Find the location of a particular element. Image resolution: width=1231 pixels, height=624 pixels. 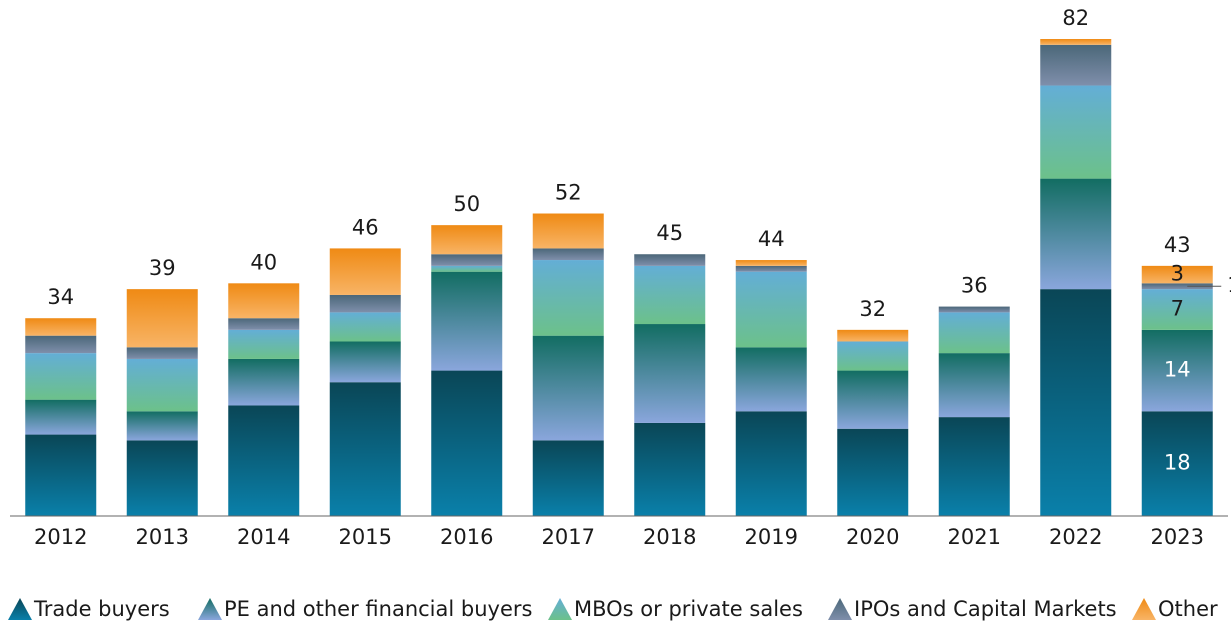

x-tick-label: 2019 is located at coordinates (771, 537).